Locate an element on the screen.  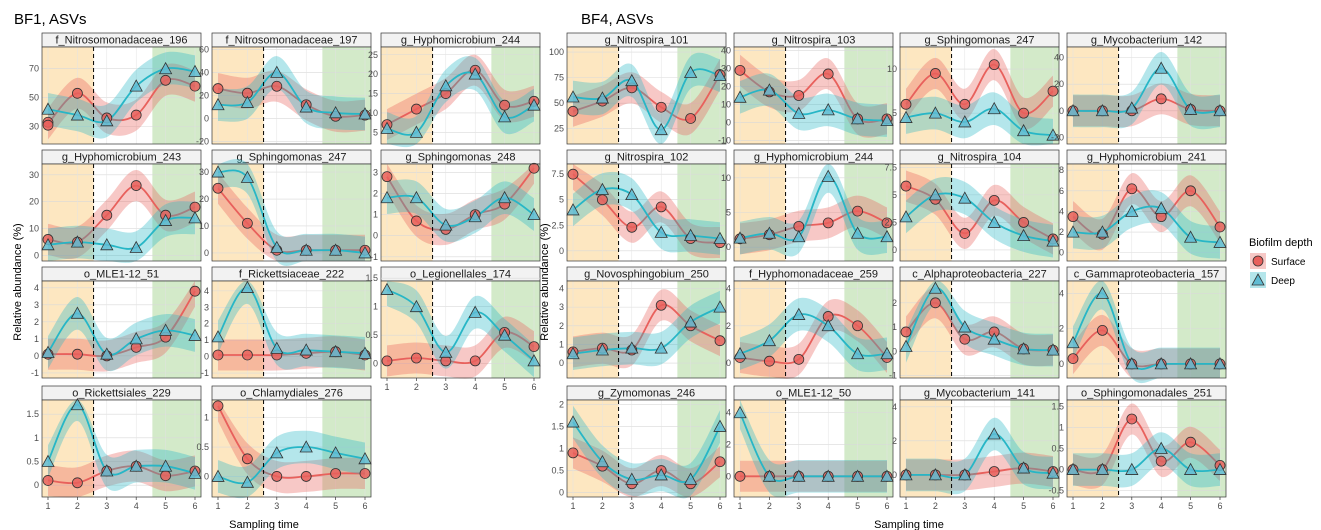
y-tick-label: 1.5 is located at coordinates (371, 278).